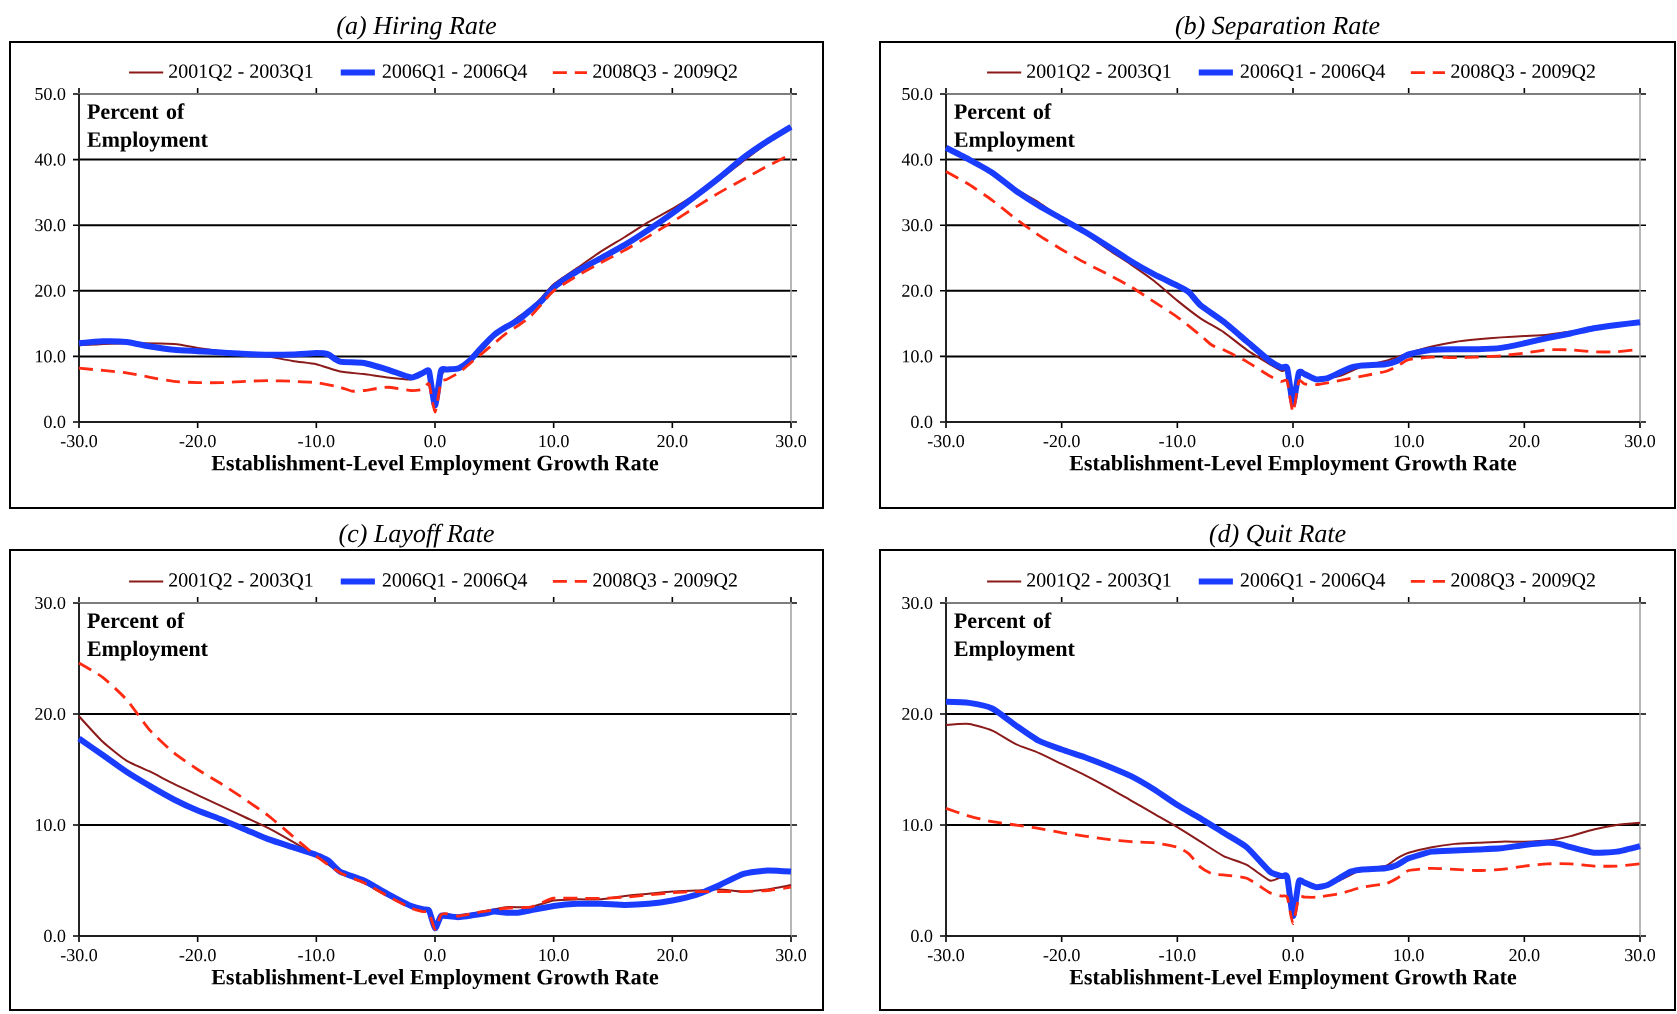 This screenshot has height=1014, width=1677. What do you see at coordinates (417, 28) in the screenshot?
I see `chart-title: (a) Hiring Rate` at bounding box center [417, 28].